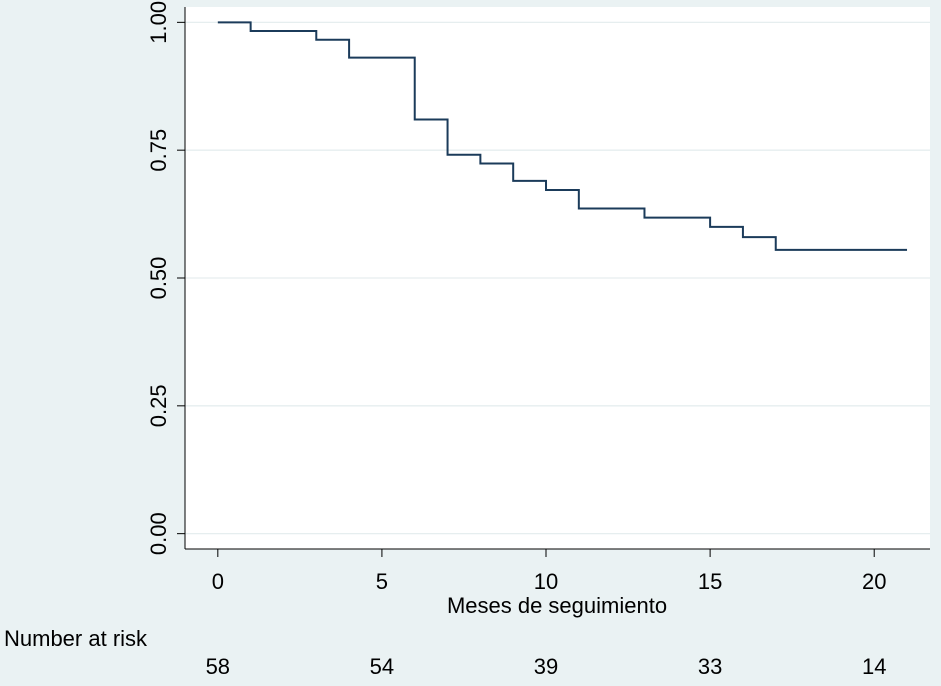 The width and height of the screenshot is (941, 686). Describe the element at coordinates (158, 533) in the screenshot. I see `y-tick-label-0: 0.00` at that location.